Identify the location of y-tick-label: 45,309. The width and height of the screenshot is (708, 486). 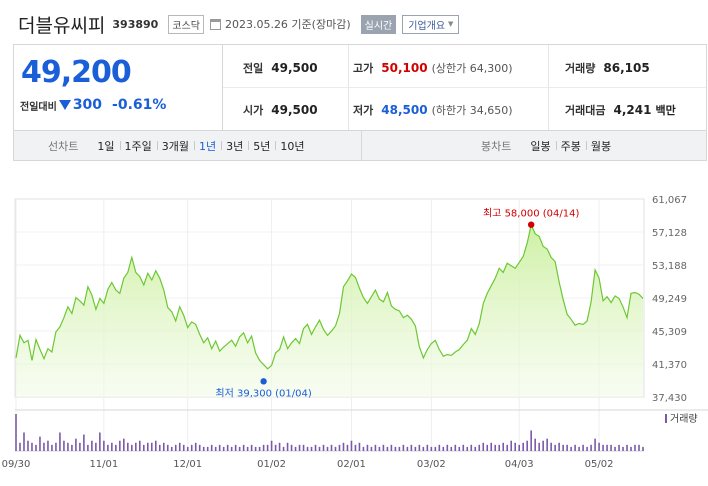
(669, 332).